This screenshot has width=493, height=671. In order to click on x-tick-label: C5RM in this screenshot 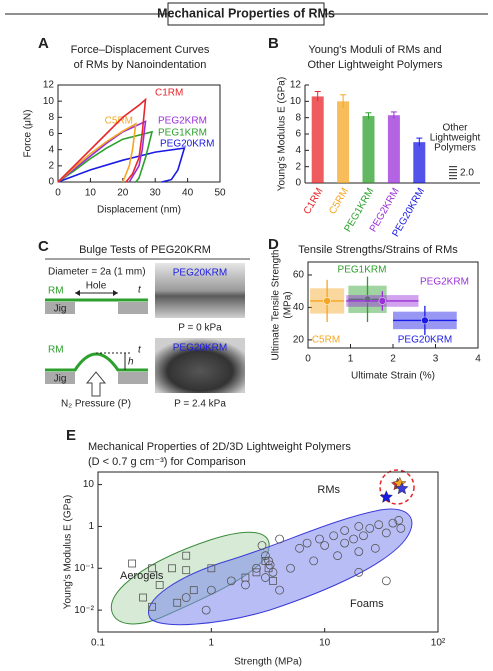, I will do `click(339, 201)`.